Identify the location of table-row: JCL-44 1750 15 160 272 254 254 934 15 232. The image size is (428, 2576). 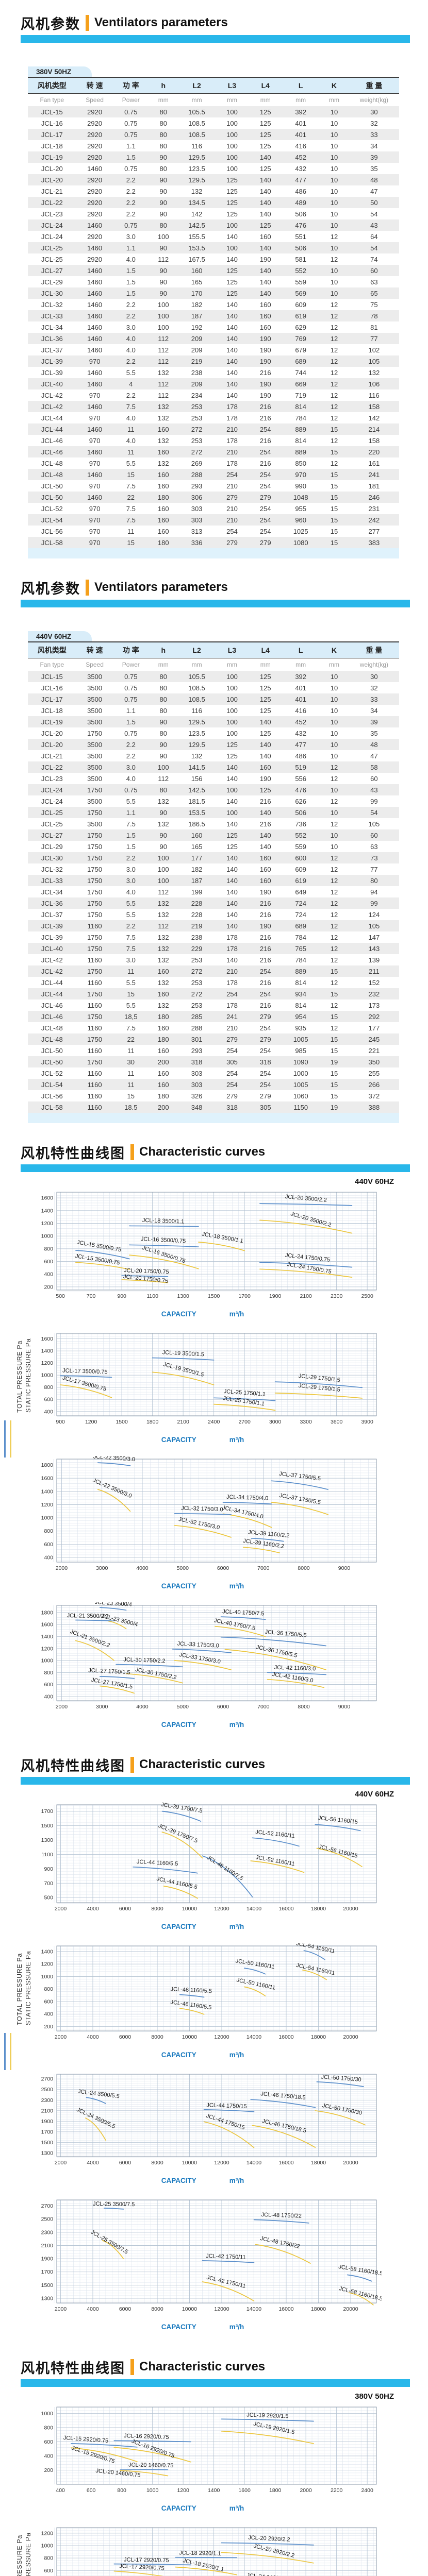
(214, 993).